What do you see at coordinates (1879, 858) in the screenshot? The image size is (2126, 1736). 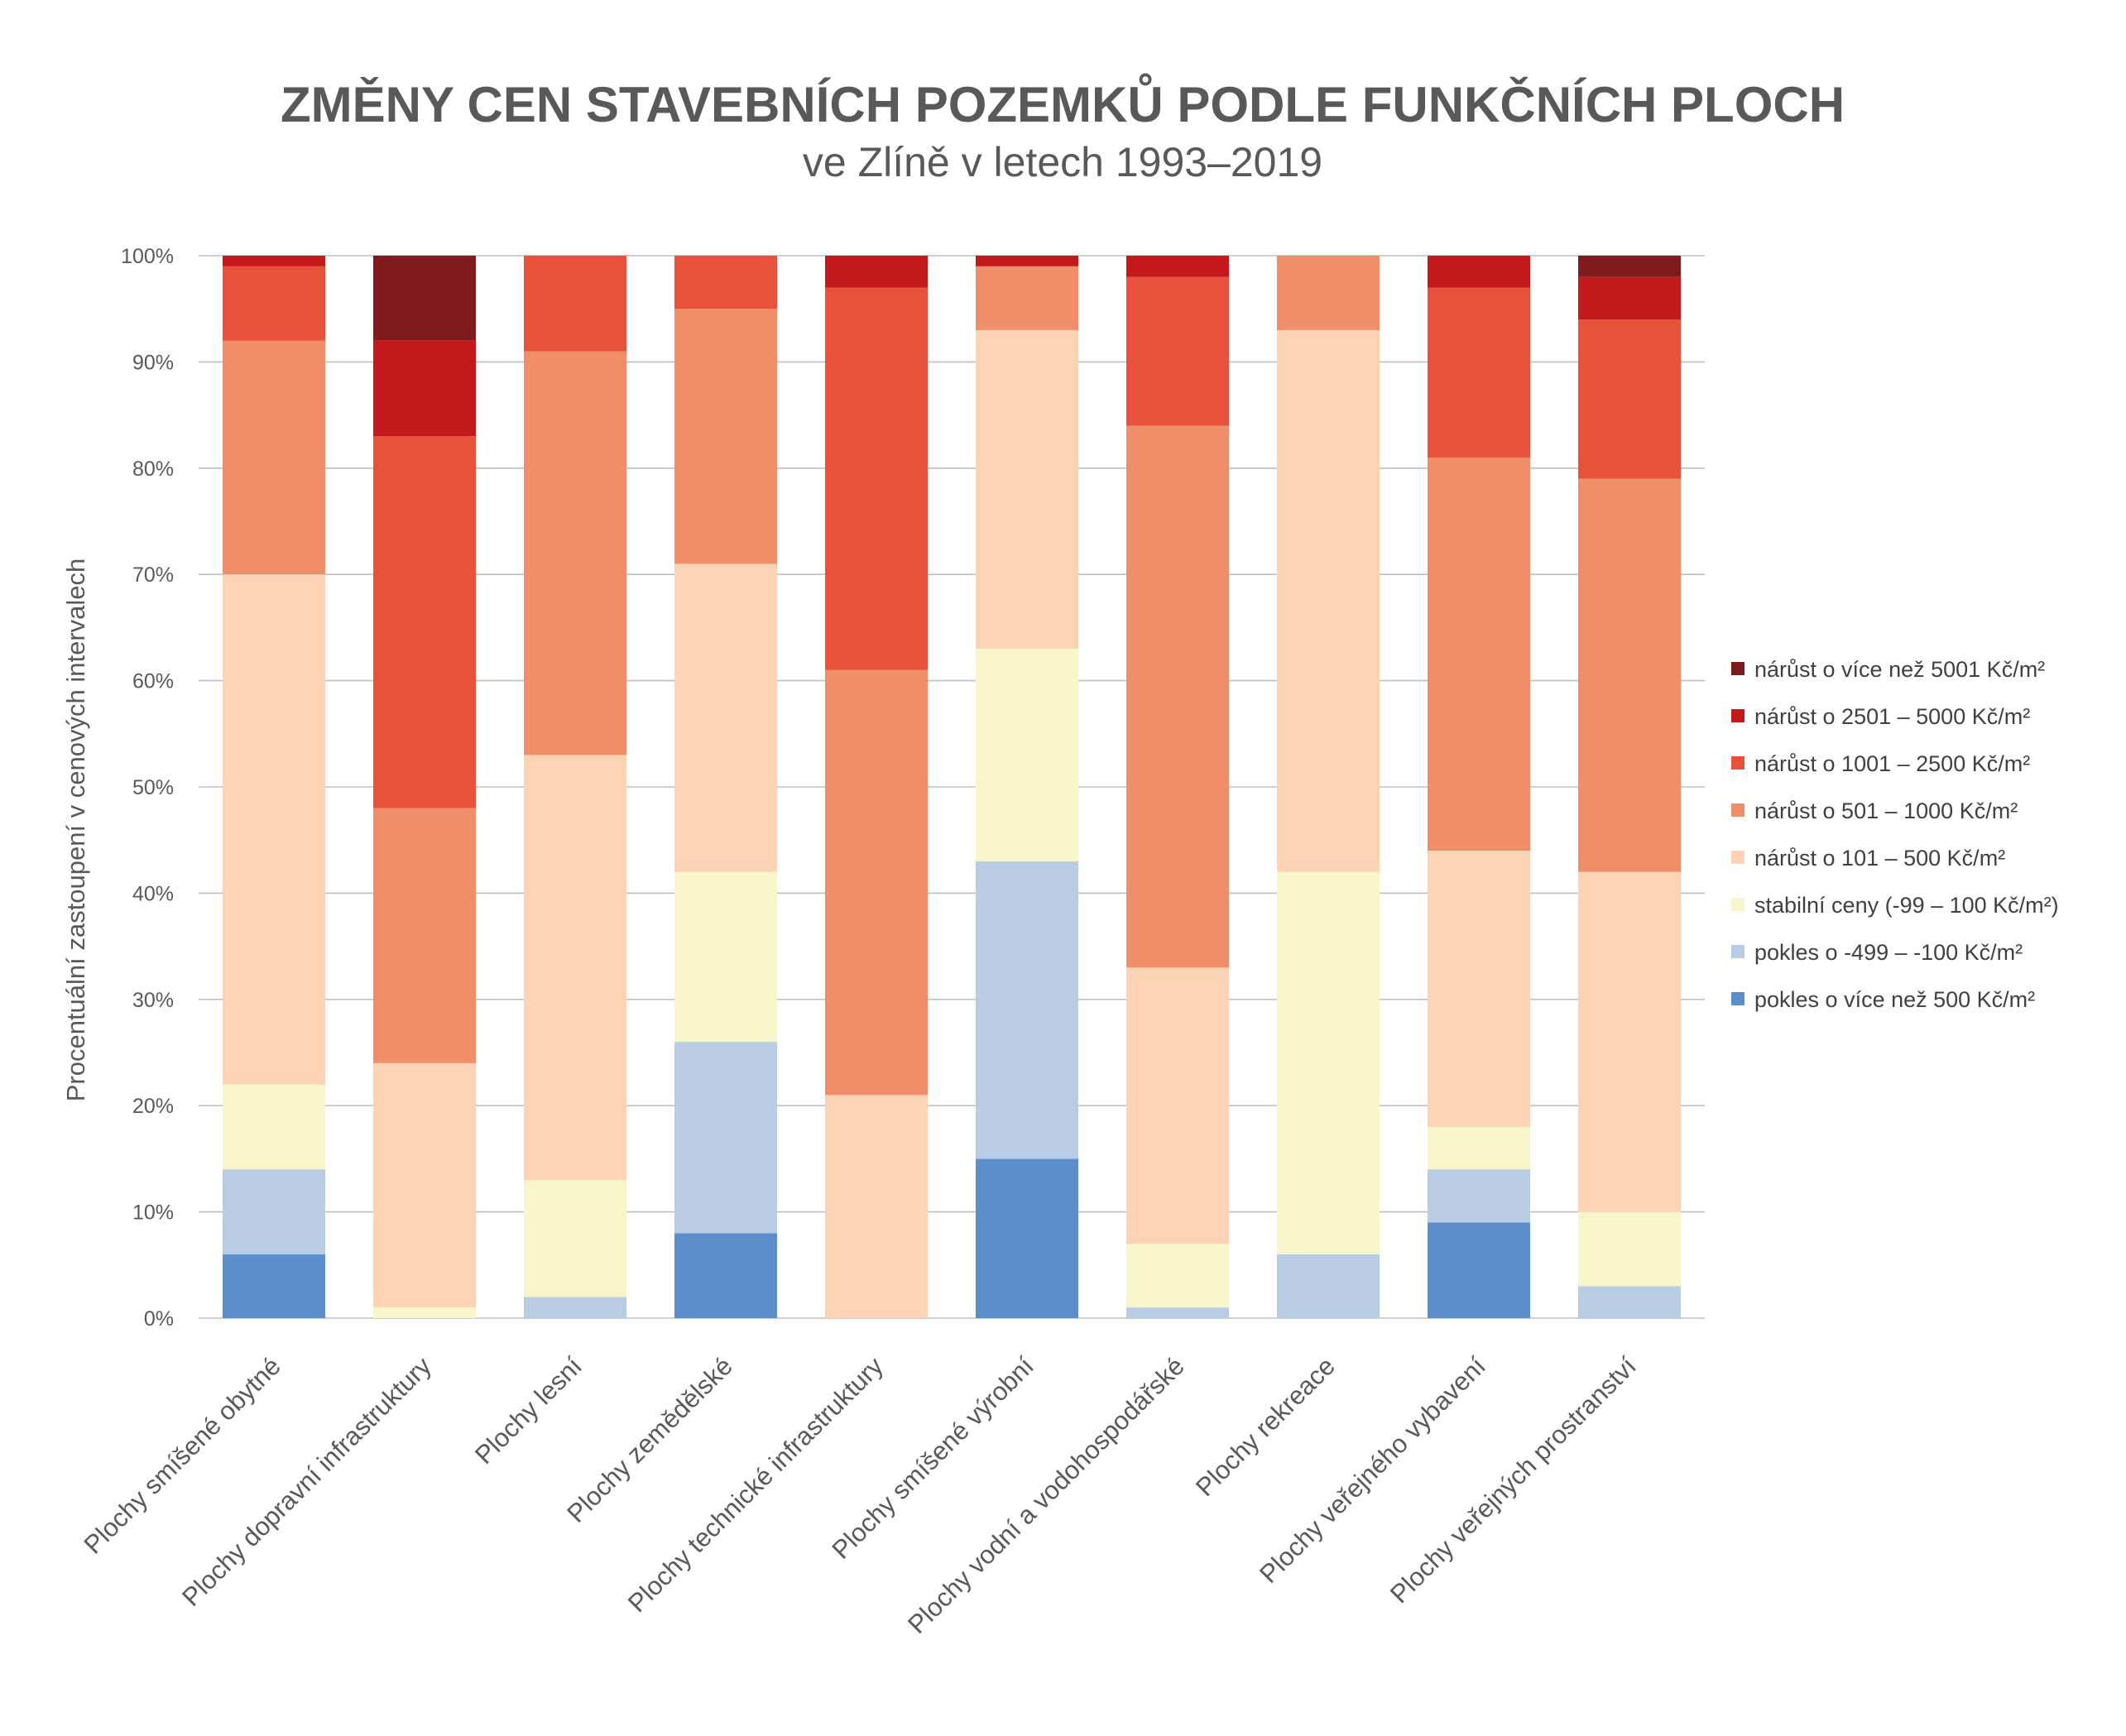 I see `legend-label: nárůst o 101 – 500 Kč/m²` at bounding box center [1879, 858].